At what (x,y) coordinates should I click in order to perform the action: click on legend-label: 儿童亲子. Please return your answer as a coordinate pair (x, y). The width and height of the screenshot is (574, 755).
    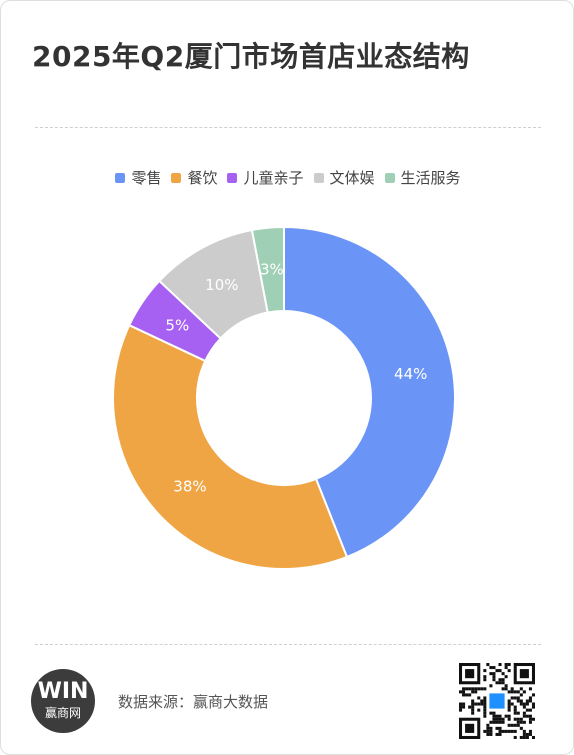
    Looking at the image, I should click on (273, 178).